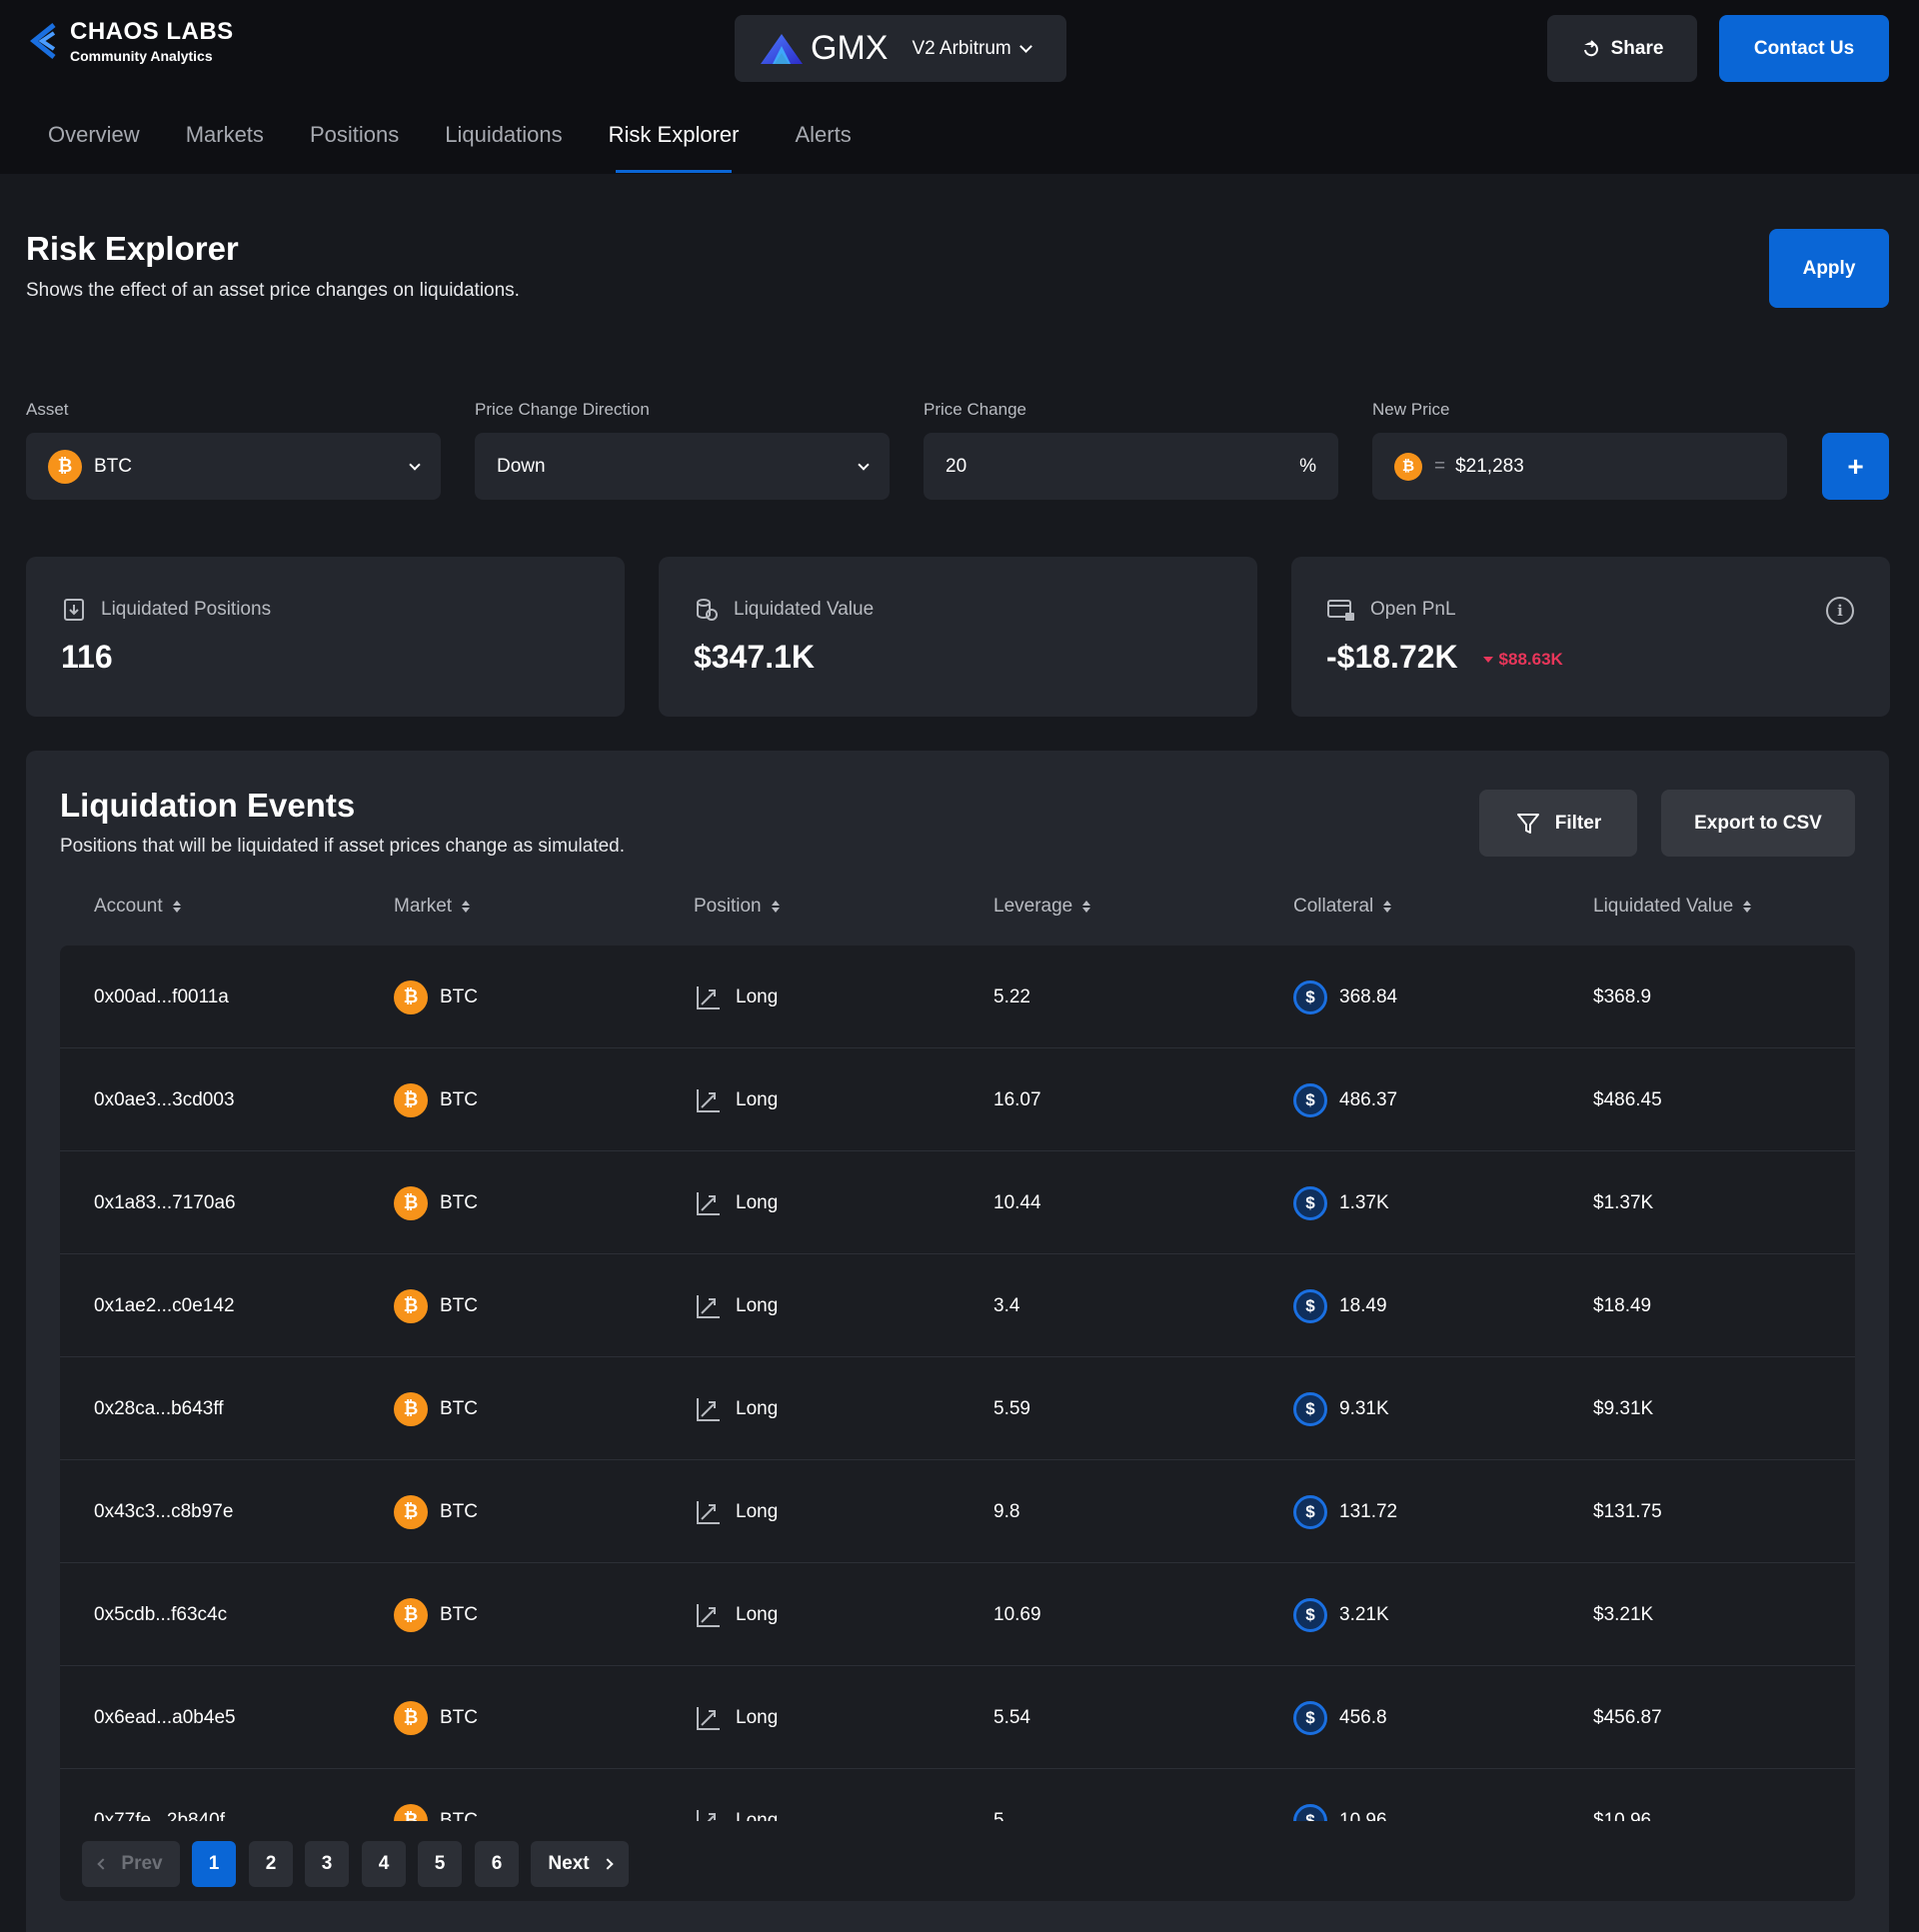 The image size is (1919, 1932). I want to click on liquidated-value-cell: $18.49, so click(1622, 1305).